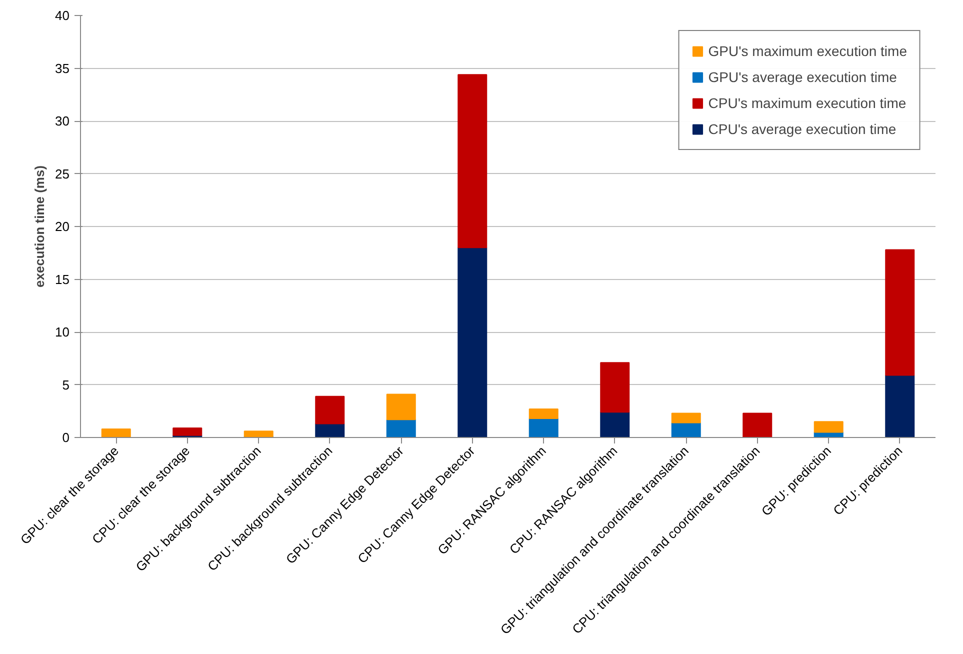  What do you see at coordinates (62, 279) in the screenshot?
I see `y-tick-label: 15` at bounding box center [62, 279].